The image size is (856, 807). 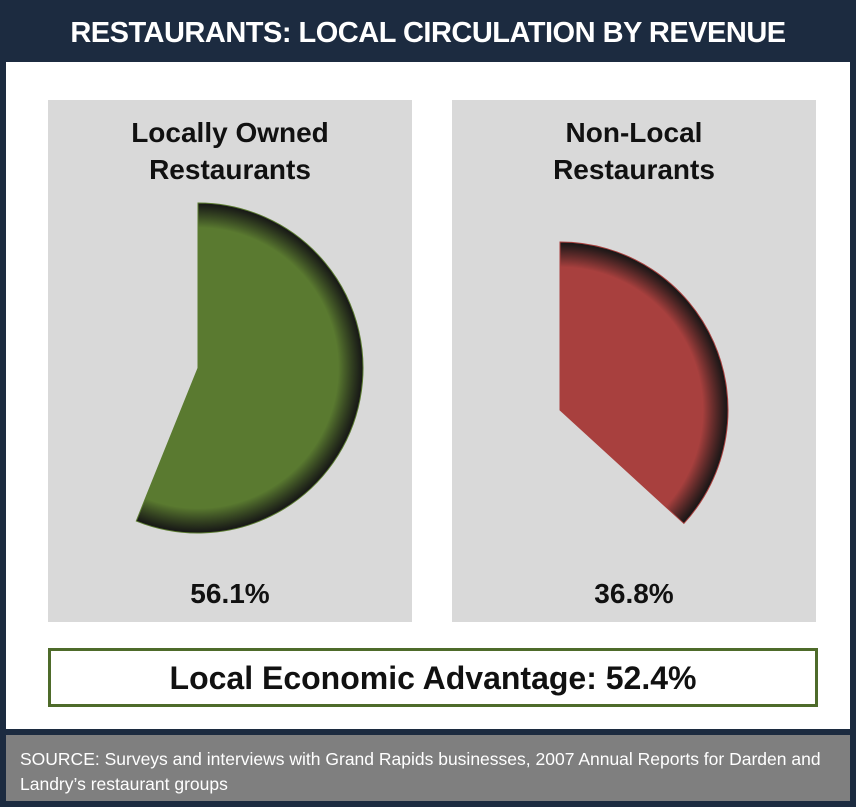 I want to click on value-label: 56.1%, so click(x=230, y=593).